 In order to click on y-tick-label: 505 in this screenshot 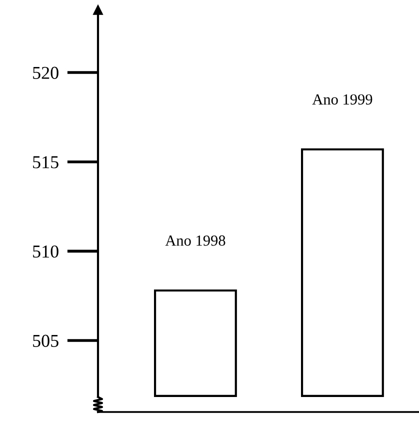, I will do `click(45, 340)`.